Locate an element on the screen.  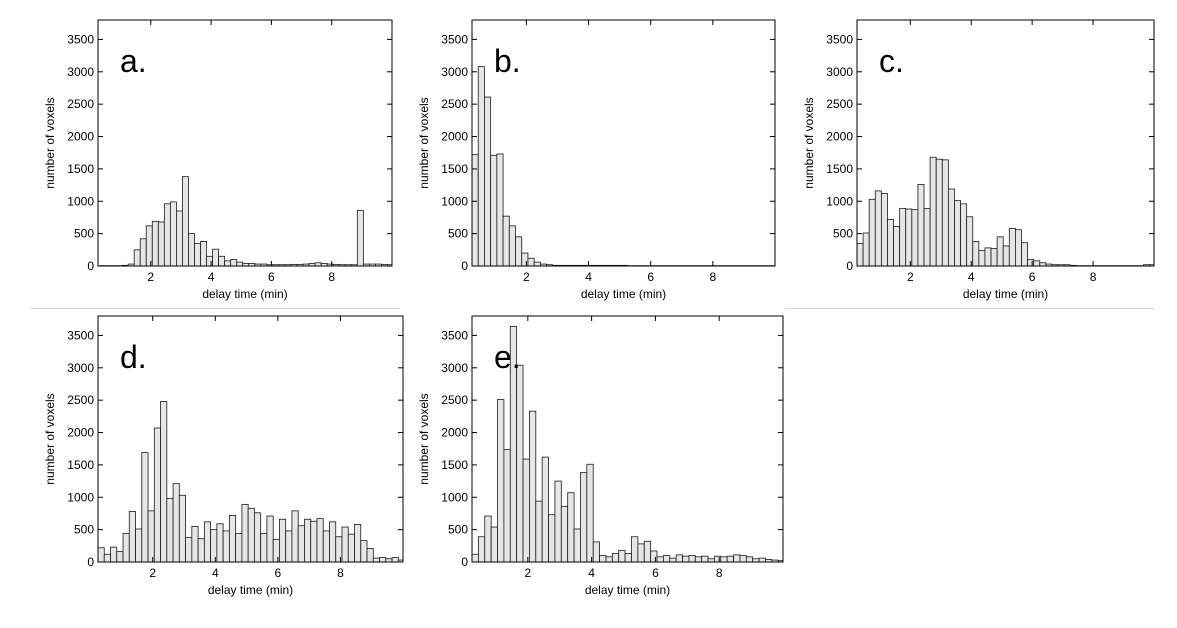
panel-label: e. is located at coordinates (507, 357).